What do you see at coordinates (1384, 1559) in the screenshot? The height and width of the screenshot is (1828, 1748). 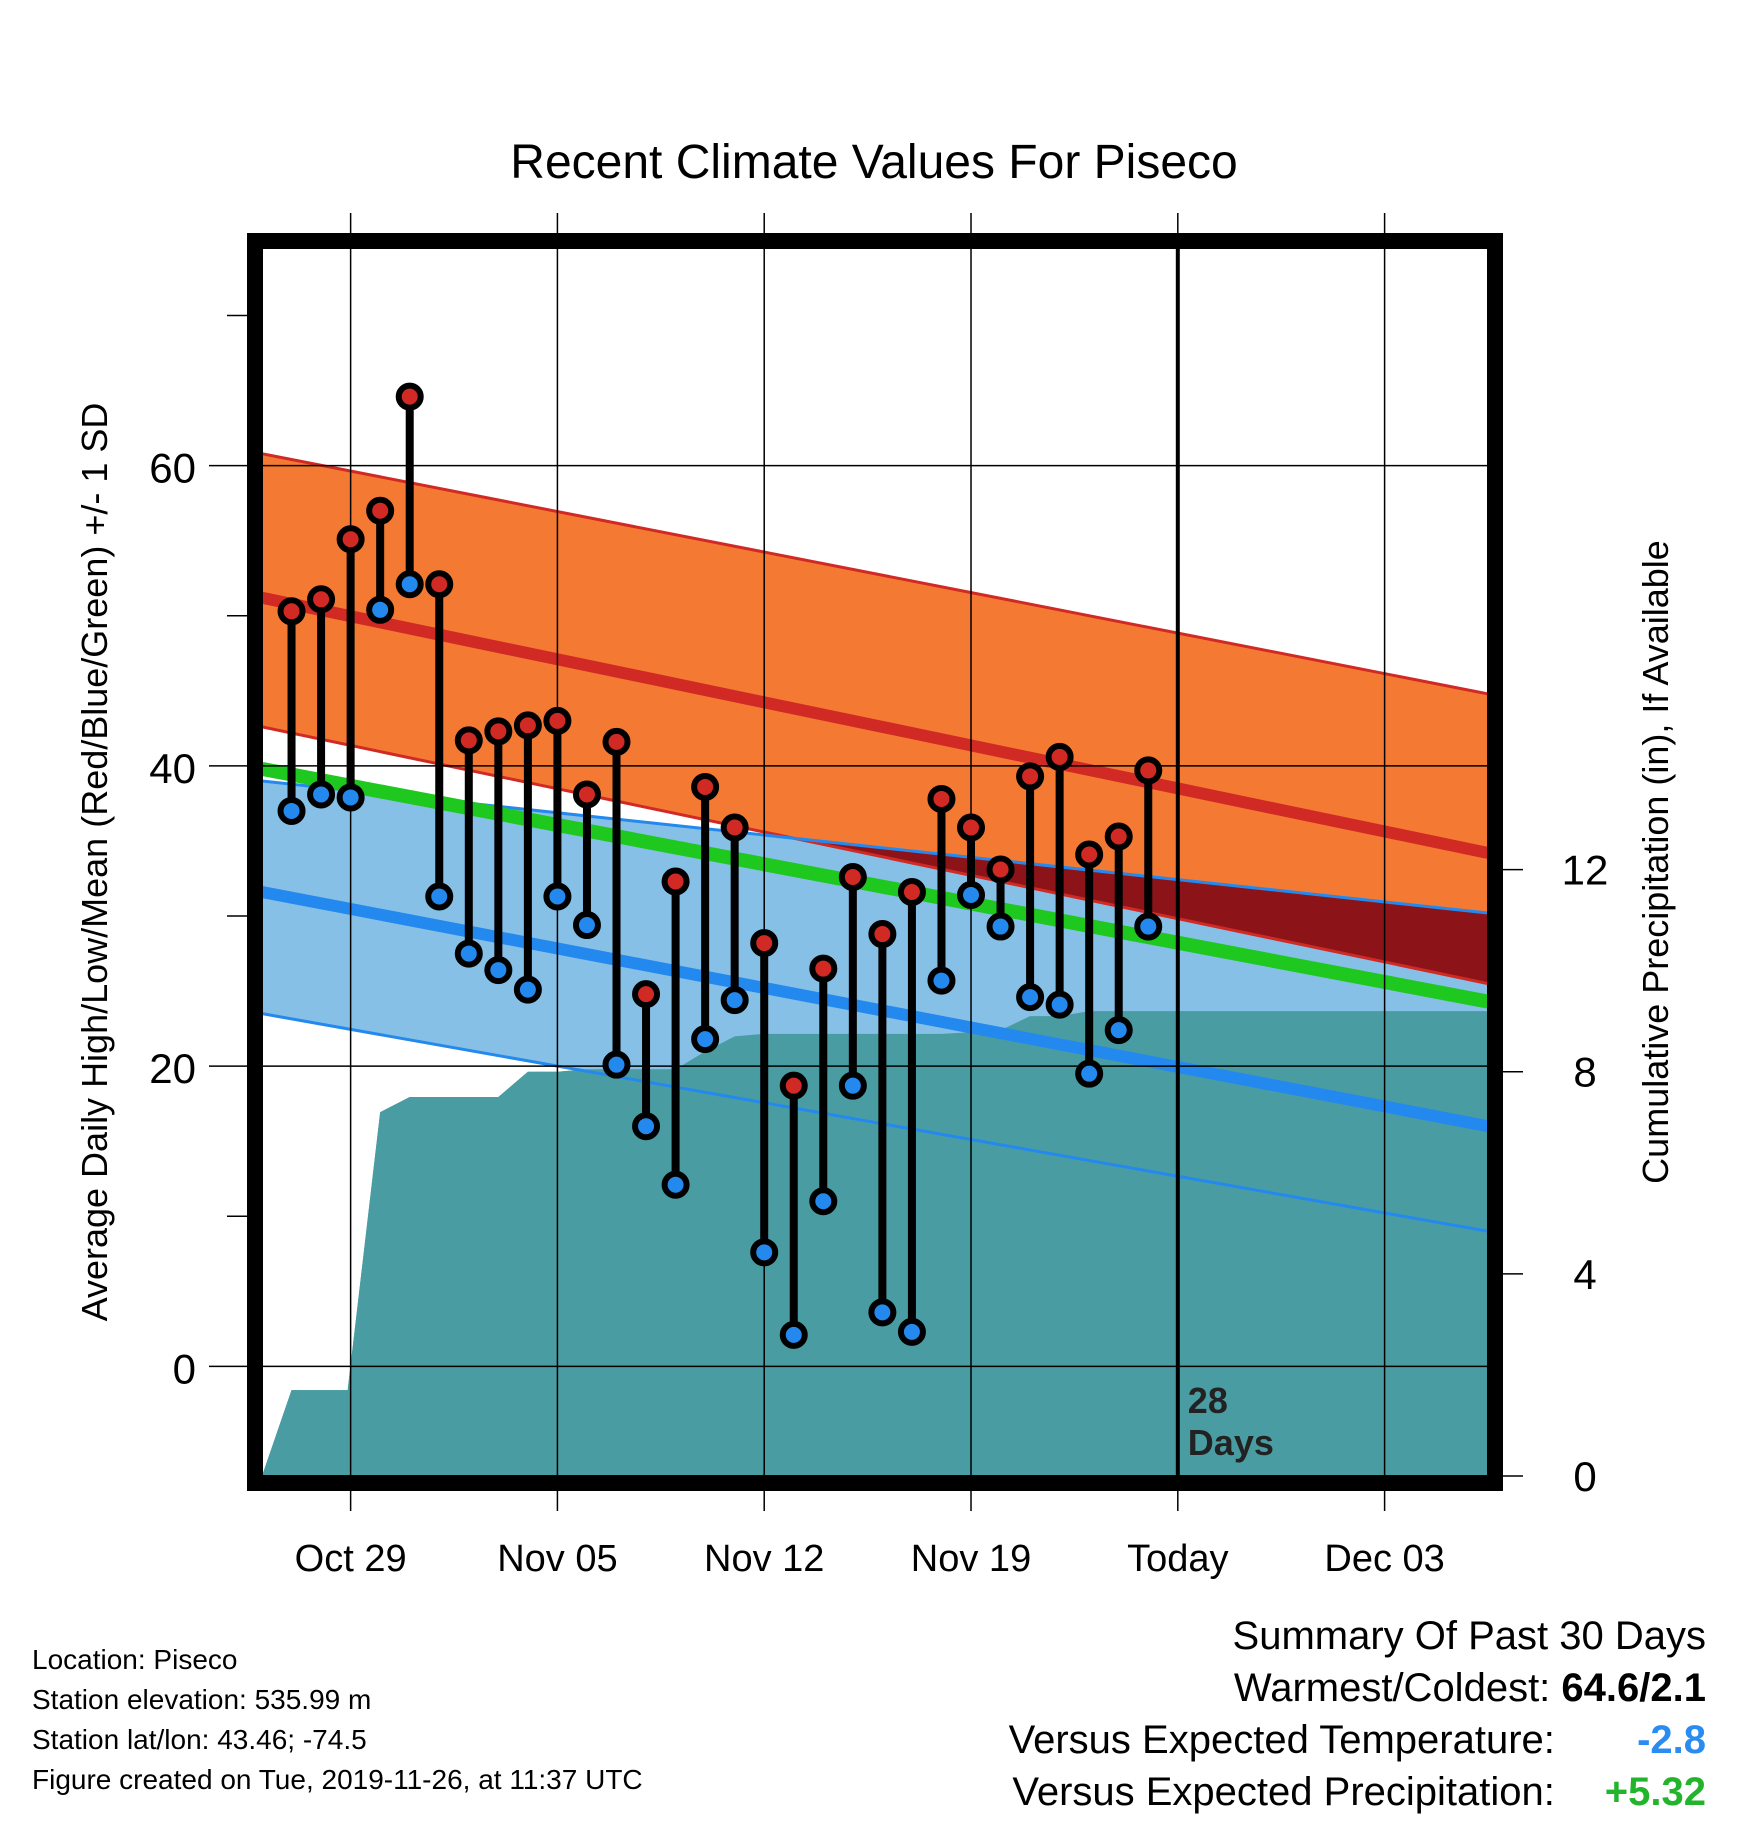 I see `x-tick-label: Dec 03` at bounding box center [1384, 1559].